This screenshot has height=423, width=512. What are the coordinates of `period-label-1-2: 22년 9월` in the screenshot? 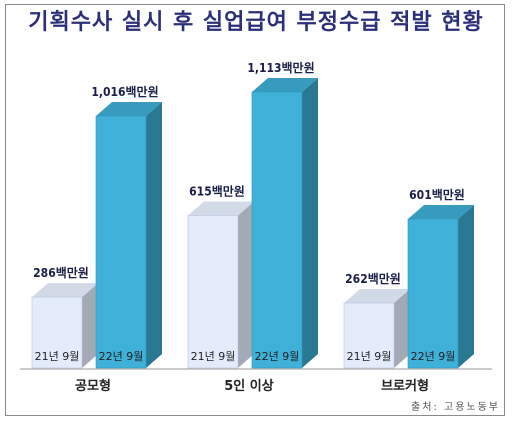 It's located at (433, 356).